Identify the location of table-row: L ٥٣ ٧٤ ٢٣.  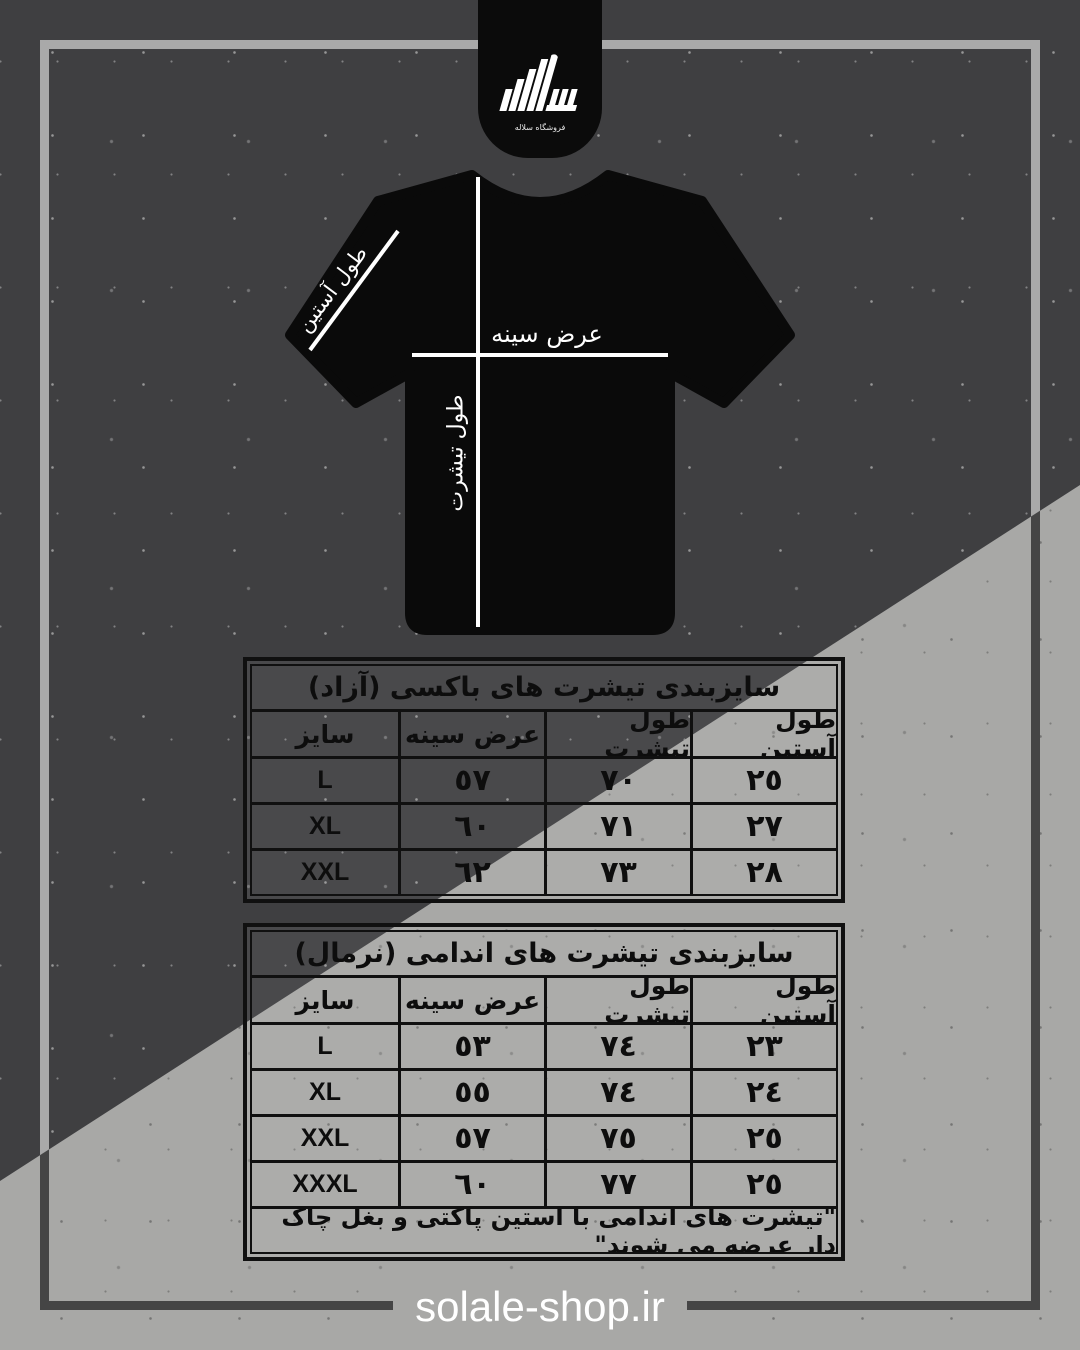
(544, 1045).